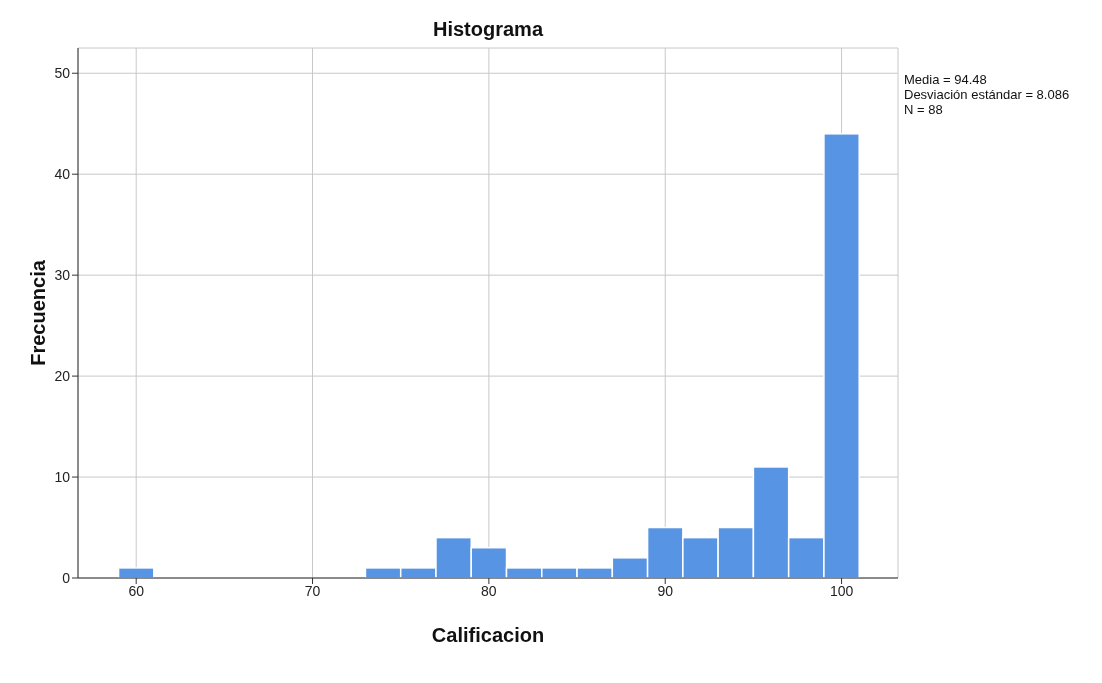 The image size is (1102, 683). I want to click on y-tick-label: 30, so click(62, 275).